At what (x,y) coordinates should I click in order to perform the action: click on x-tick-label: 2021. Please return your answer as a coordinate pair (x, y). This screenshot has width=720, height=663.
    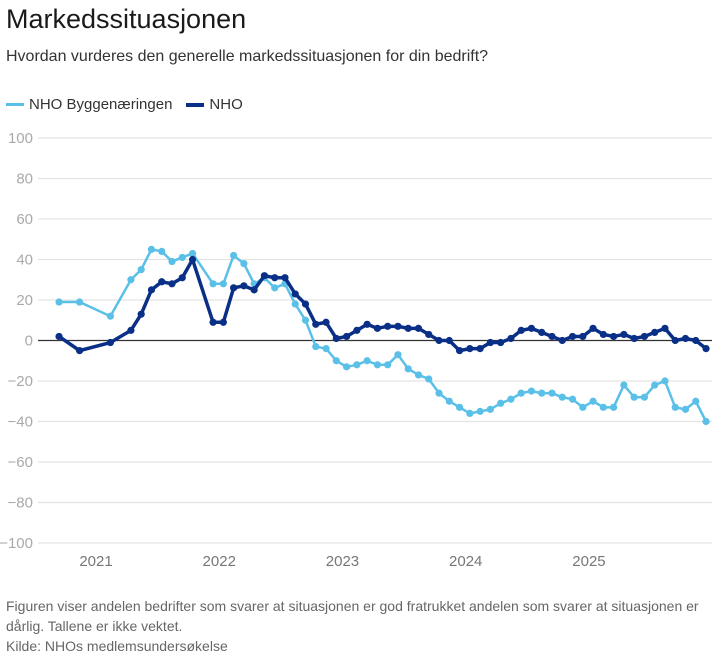
    Looking at the image, I should click on (95, 561).